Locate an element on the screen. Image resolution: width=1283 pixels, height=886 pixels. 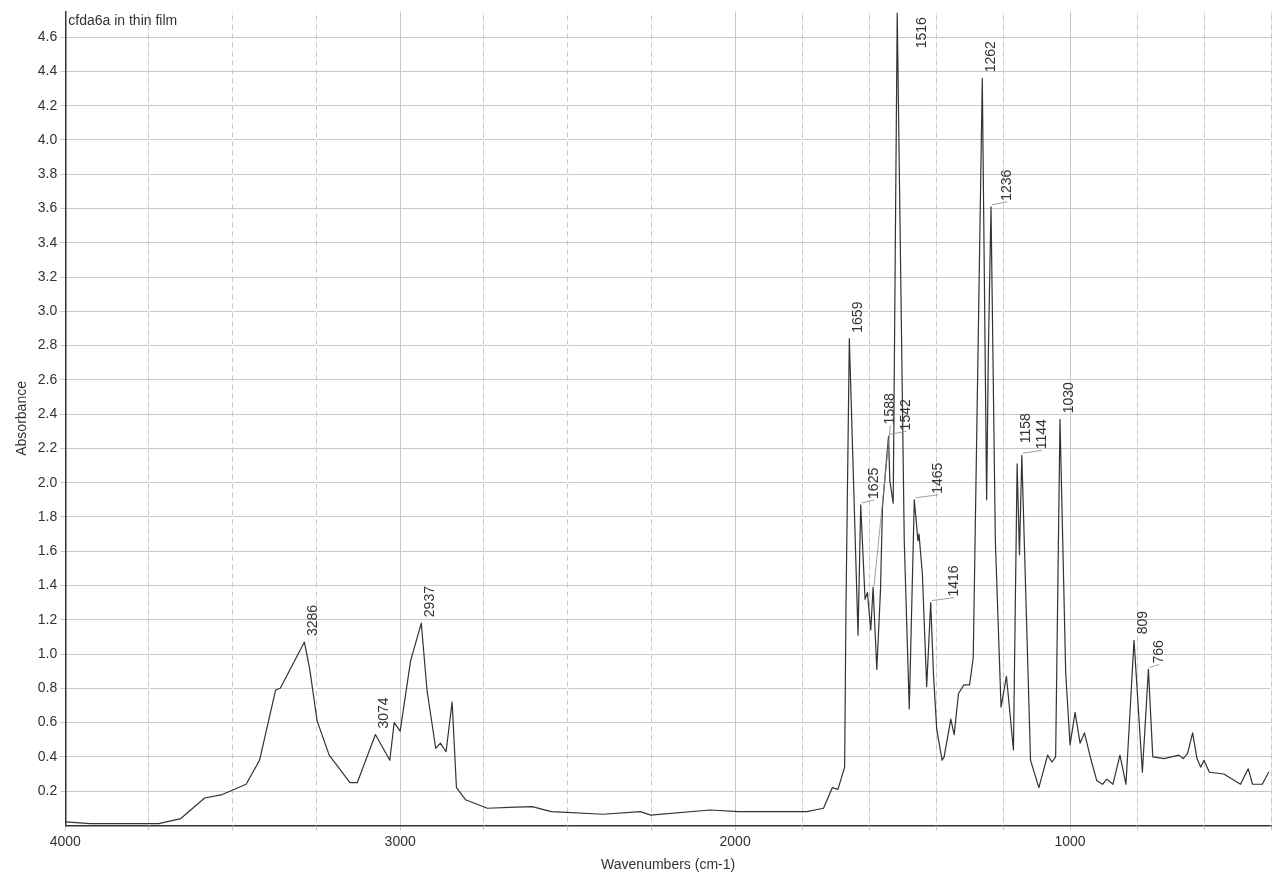
x-axis-title: Wavenumbers (cm-1) is located at coordinates (668, 864).